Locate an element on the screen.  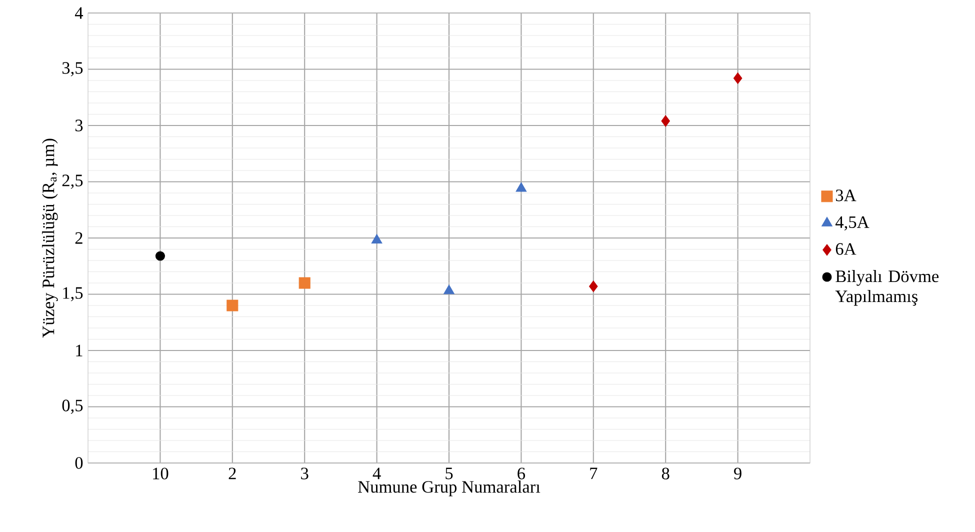
y-tick-label: 1 is located at coordinates (79, 350).